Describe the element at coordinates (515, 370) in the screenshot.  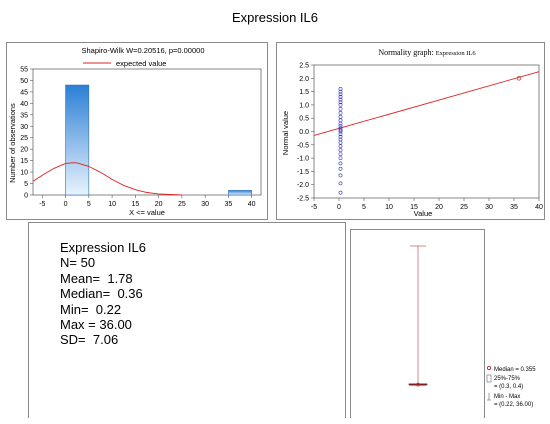
I see `legend-median-text: Median = 0.355` at that location.